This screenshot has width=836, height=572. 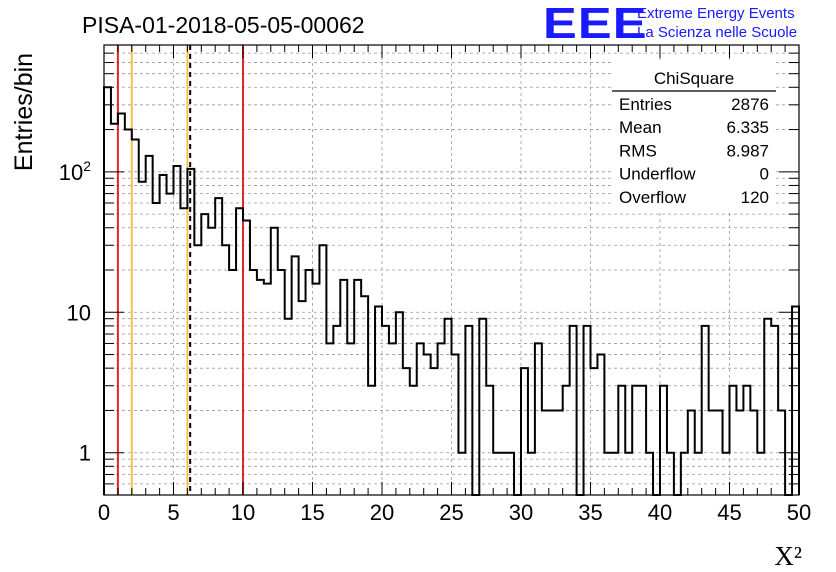 I want to click on x-tick-label: 30, so click(x=521, y=512).